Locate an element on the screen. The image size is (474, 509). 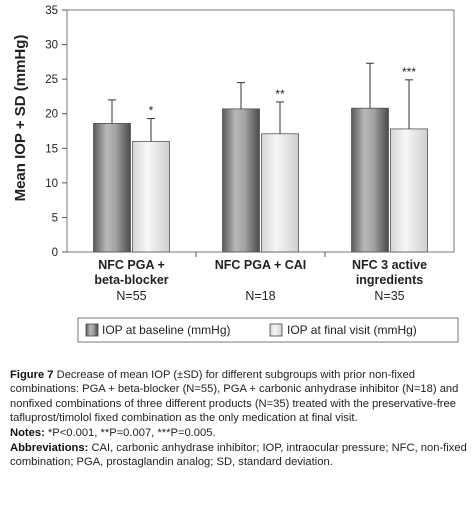
significance-marker: * is located at coordinates (151, 111).